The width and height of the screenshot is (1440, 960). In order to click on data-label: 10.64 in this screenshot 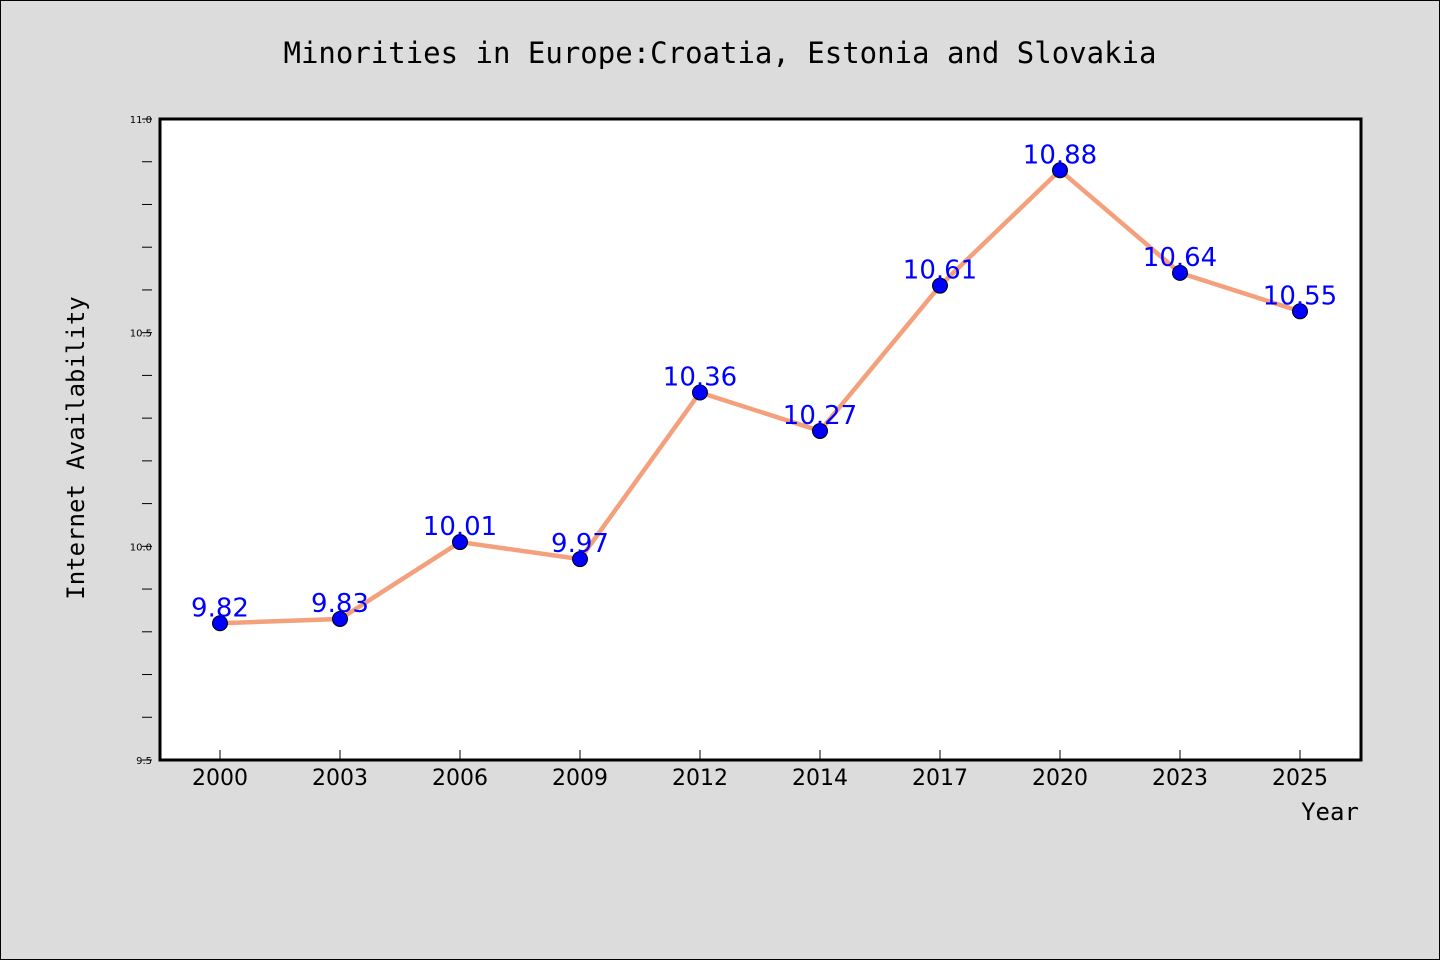, I will do `click(1180, 258)`.